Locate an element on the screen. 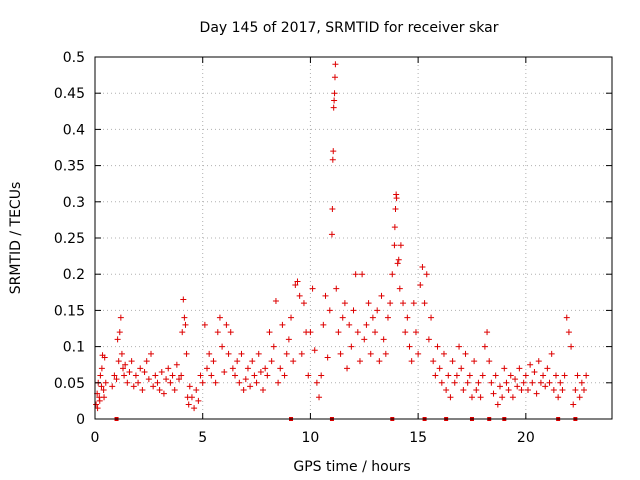  x-tick-label: 0 is located at coordinates (95, 438).